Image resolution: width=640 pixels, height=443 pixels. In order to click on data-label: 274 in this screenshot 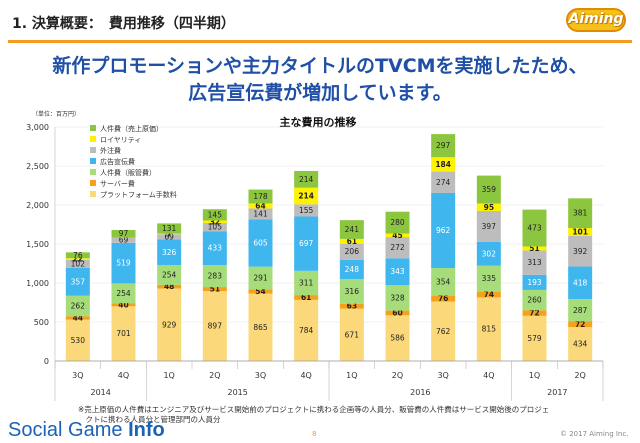, I will do `click(443, 182)`.